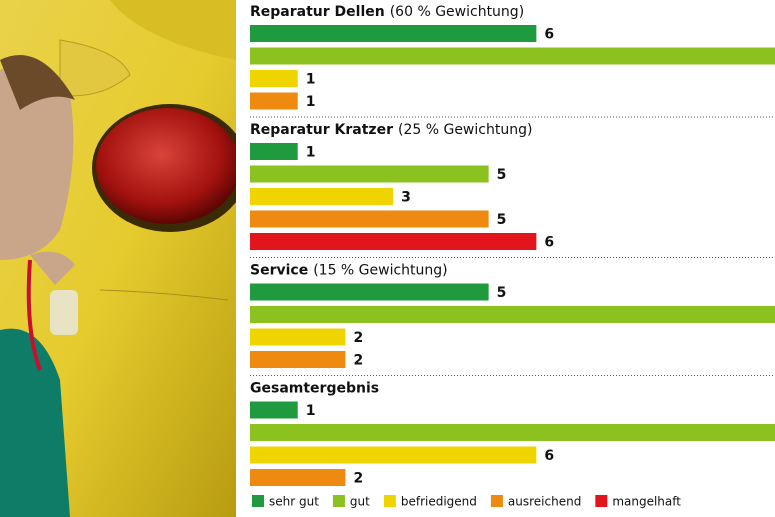  What do you see at coordinates (465, 130) in the screenshot?
I see `panel-note: (25 % Gewichtung)` at bounding box center [465, 130].